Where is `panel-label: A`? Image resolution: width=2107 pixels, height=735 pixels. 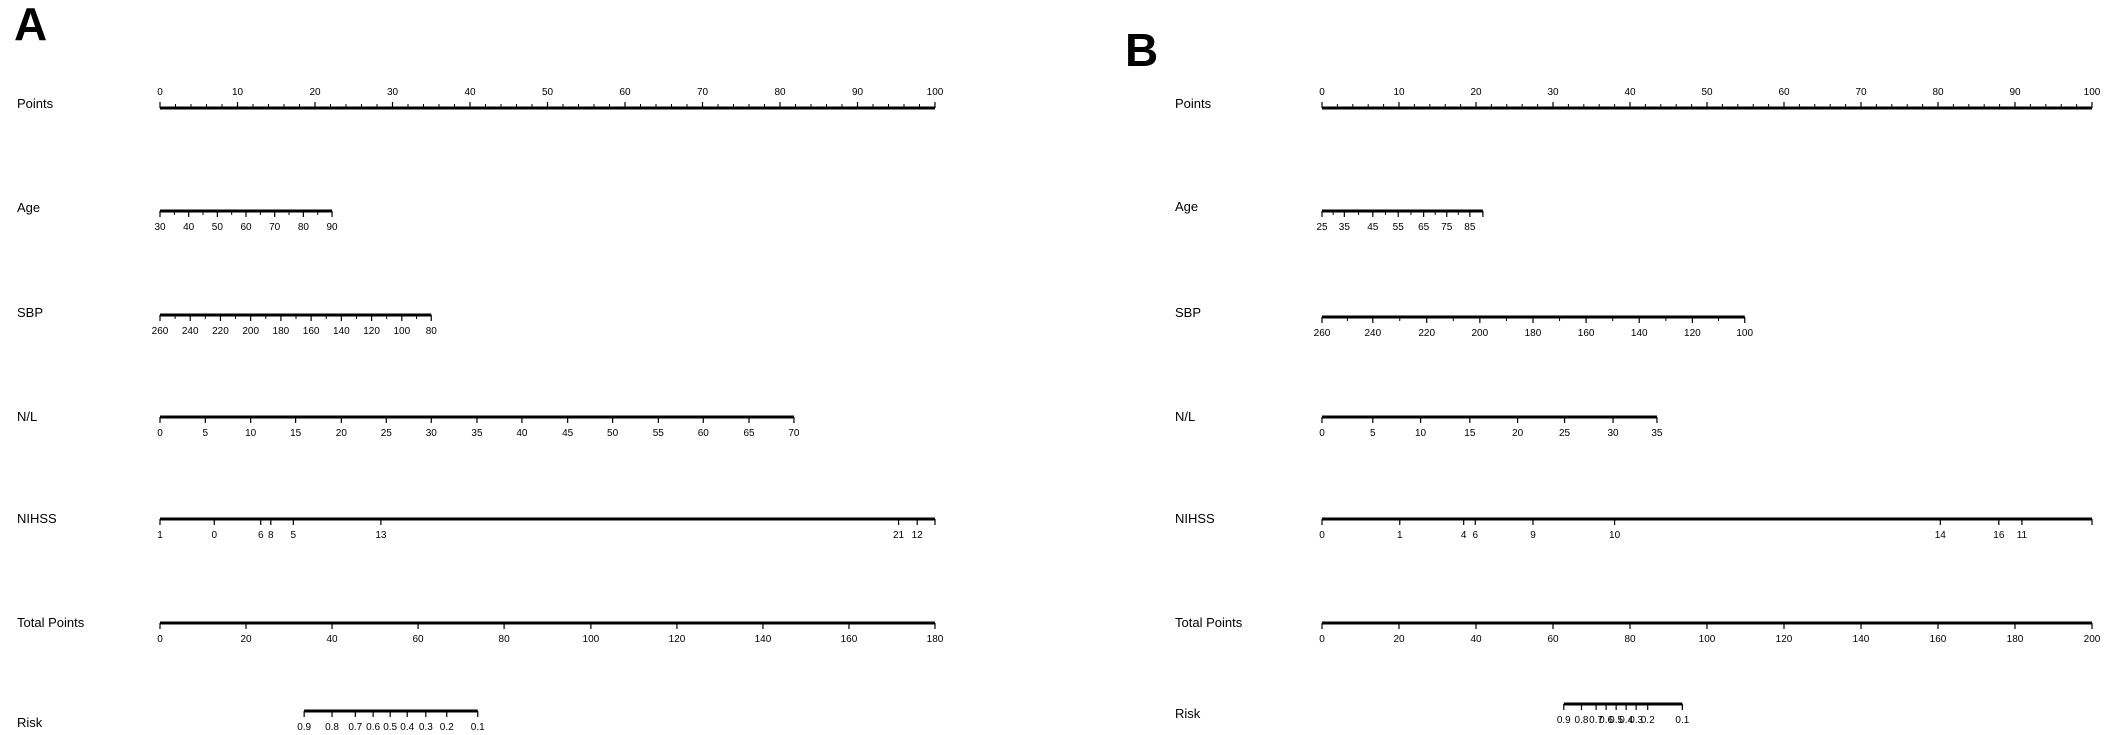
panel-label: A is located at coordinates (30, 25).